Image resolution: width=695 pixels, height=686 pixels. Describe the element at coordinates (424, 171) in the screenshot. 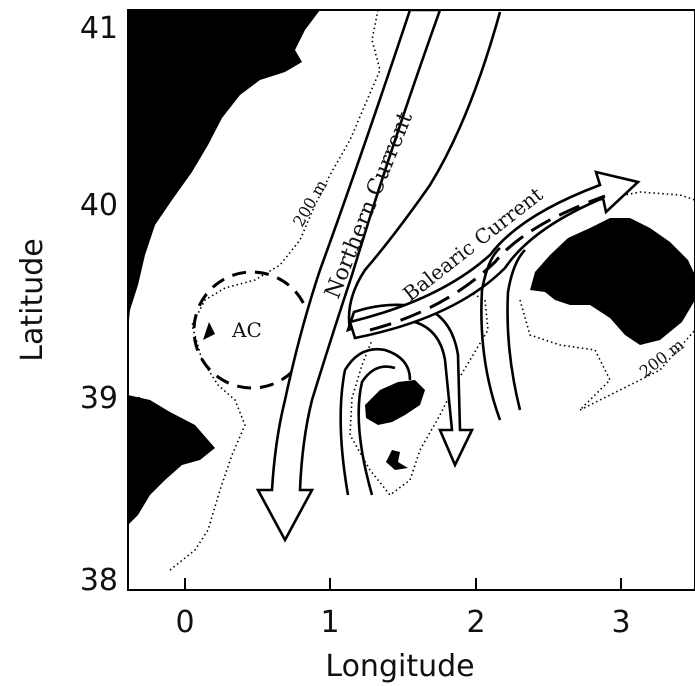

I see `inflow-line-north` at that location.